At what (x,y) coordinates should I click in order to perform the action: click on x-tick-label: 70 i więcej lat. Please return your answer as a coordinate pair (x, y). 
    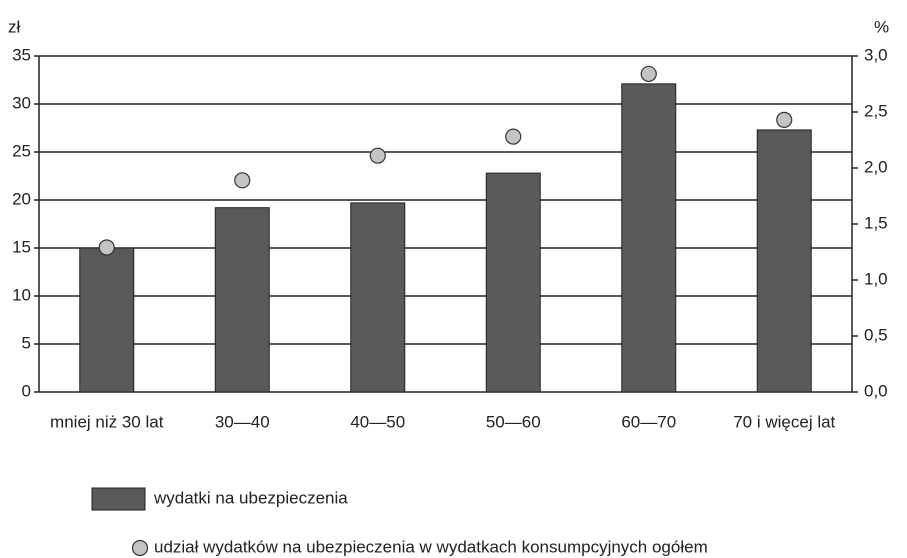
    Looking at the image, I should click on (784, 421).